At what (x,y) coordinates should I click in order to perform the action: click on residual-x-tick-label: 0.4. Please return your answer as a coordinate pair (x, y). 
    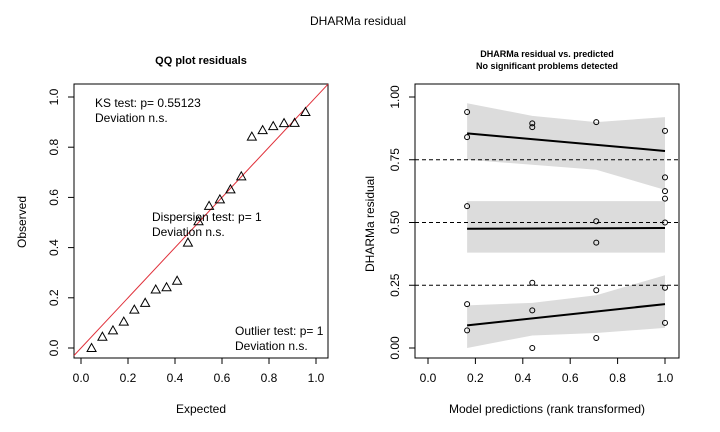
    Looking at the image, I should click on (522, 378).